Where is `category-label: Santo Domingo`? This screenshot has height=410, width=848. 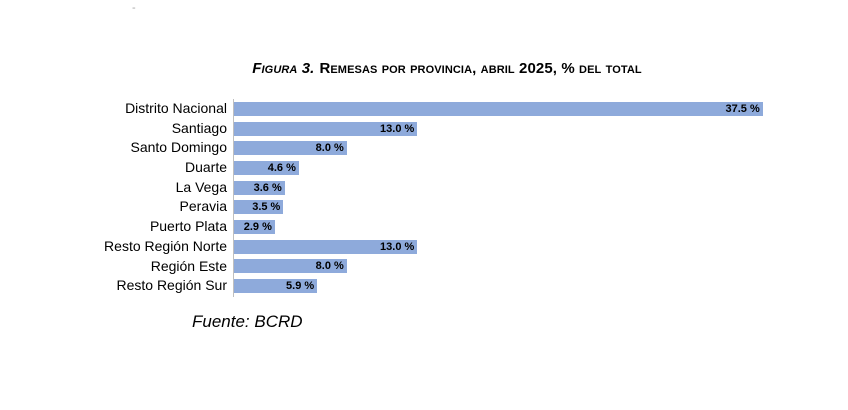 category-label: Santo Domingo is located at coordinates (178, 147).